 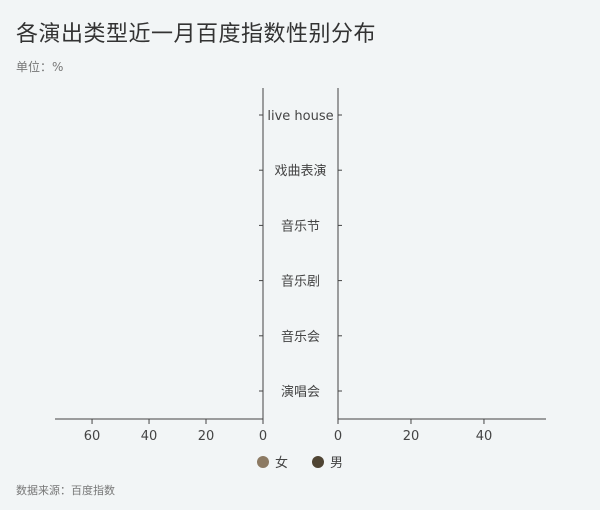 I want to click on legend: 女 男, so click(x=300, y=461).